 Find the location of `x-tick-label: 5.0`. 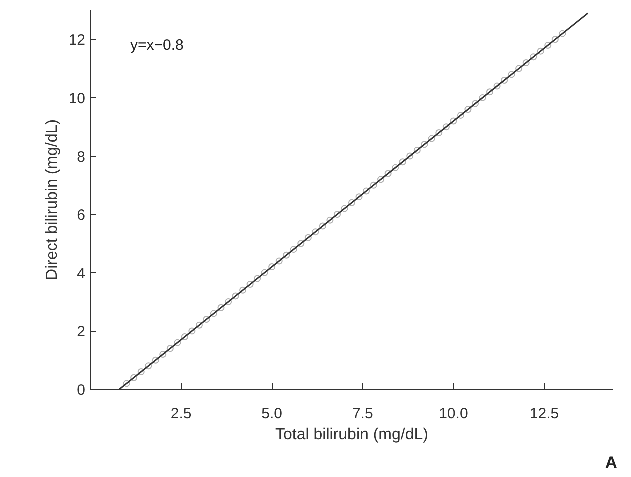

x-tick-label: 5.0 is located at coordinates (272, 414).